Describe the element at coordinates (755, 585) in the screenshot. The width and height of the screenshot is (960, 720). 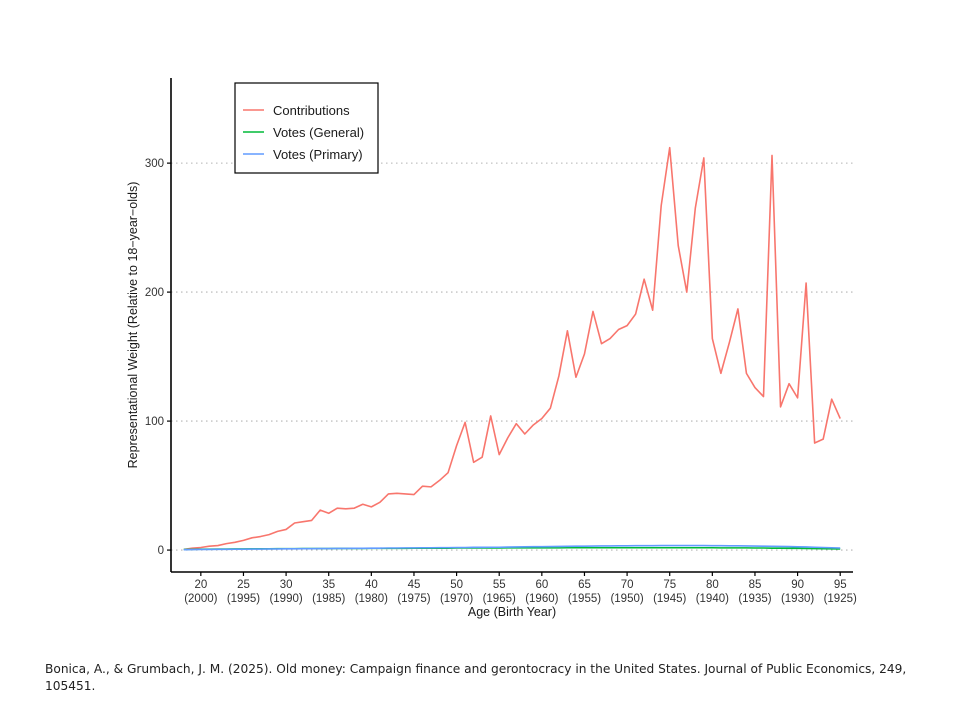
I see `x-tick-label: 85` at that location.